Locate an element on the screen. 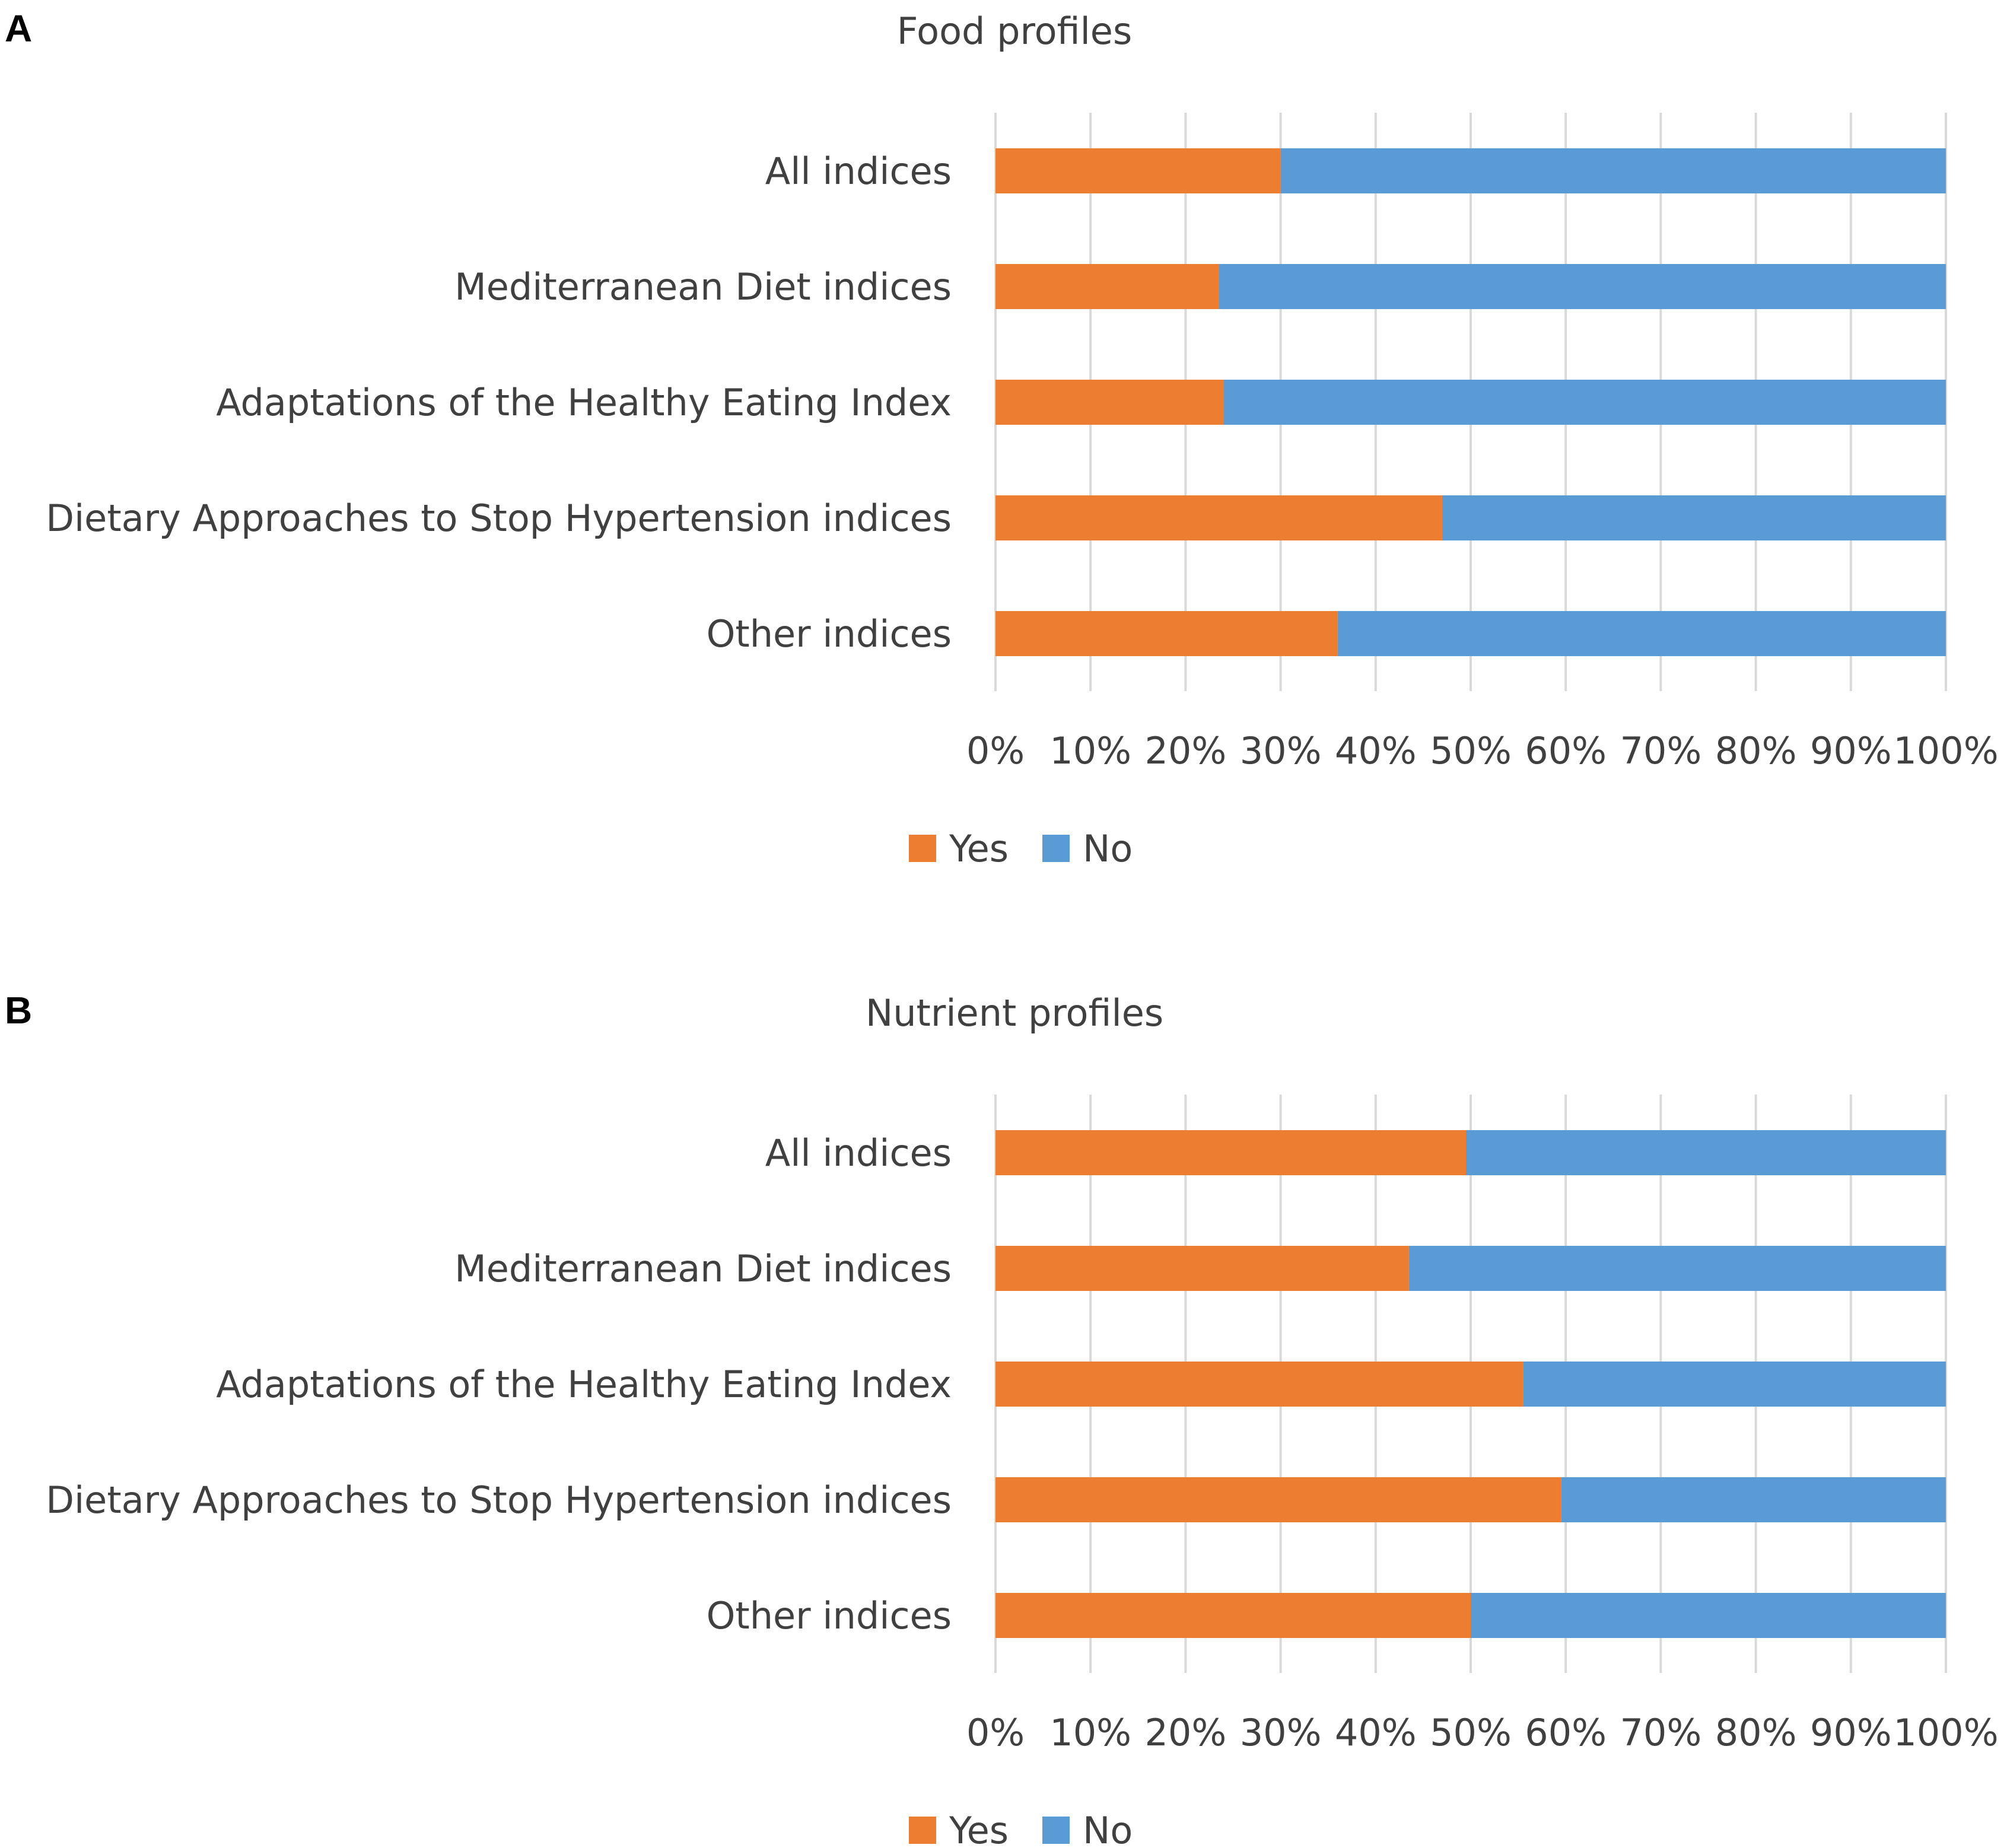  chart-title: Food profiles is located at coordinates (1015, 31).